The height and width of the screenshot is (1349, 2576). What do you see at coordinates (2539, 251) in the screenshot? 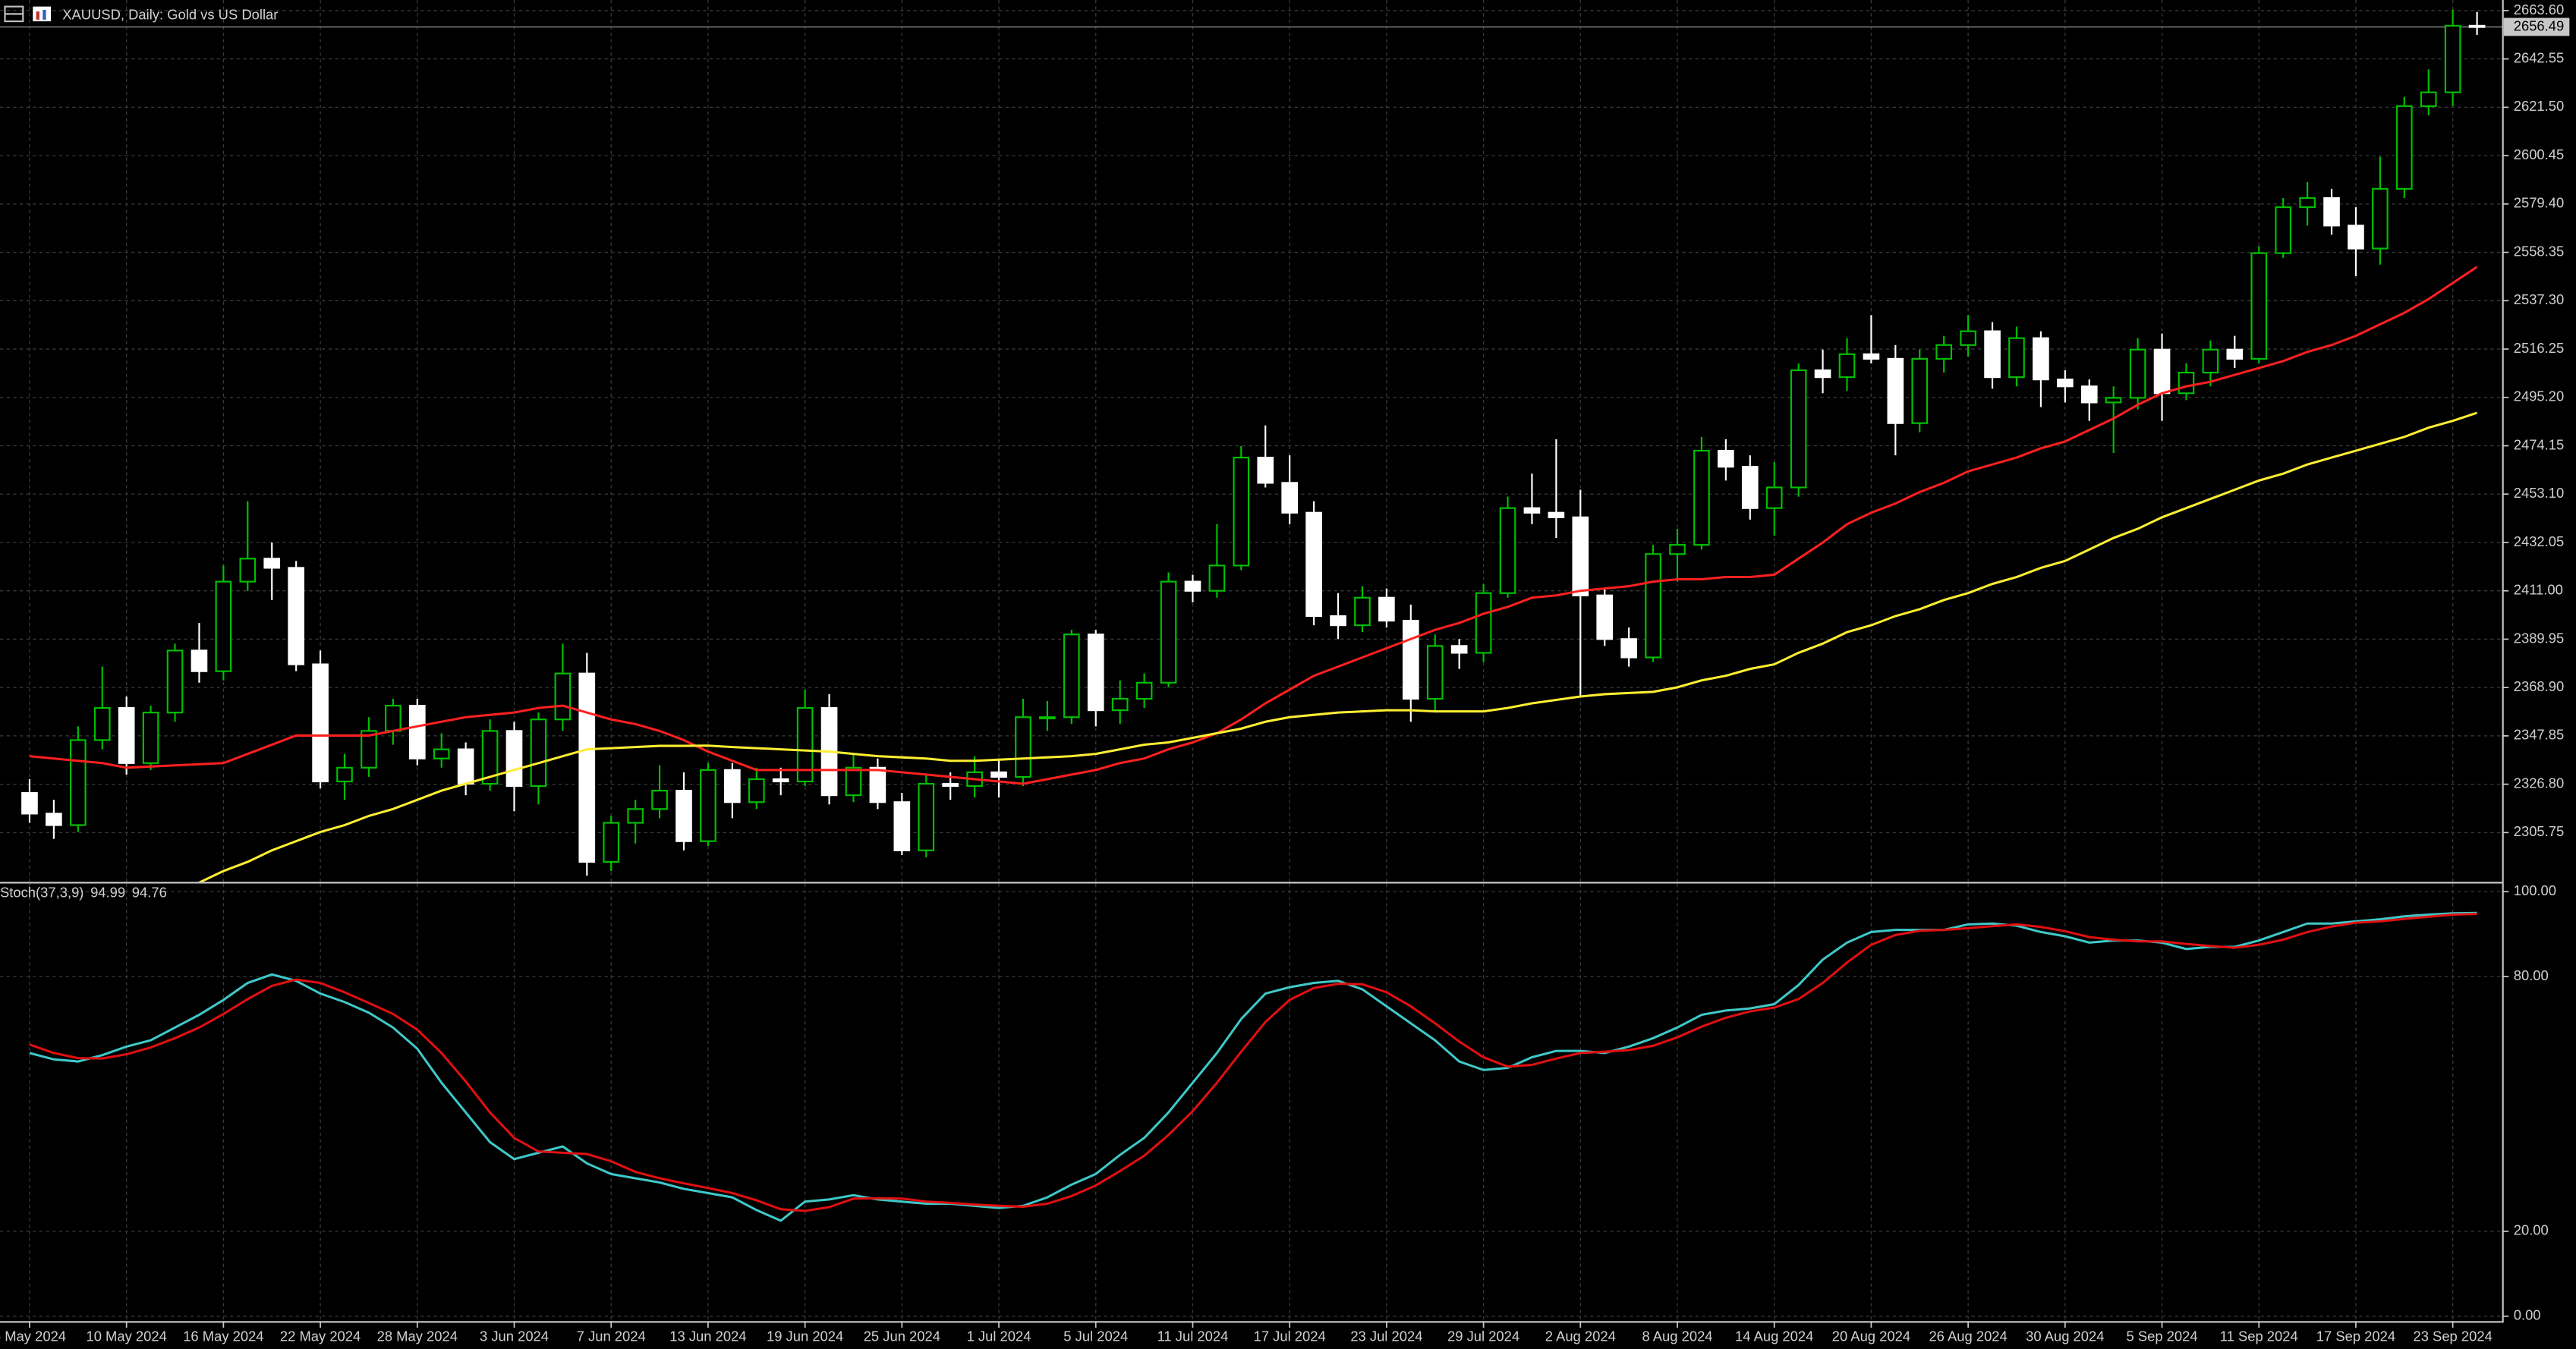
I see `y-tick-label: 2558.35` at bounding box center [2539, 251].